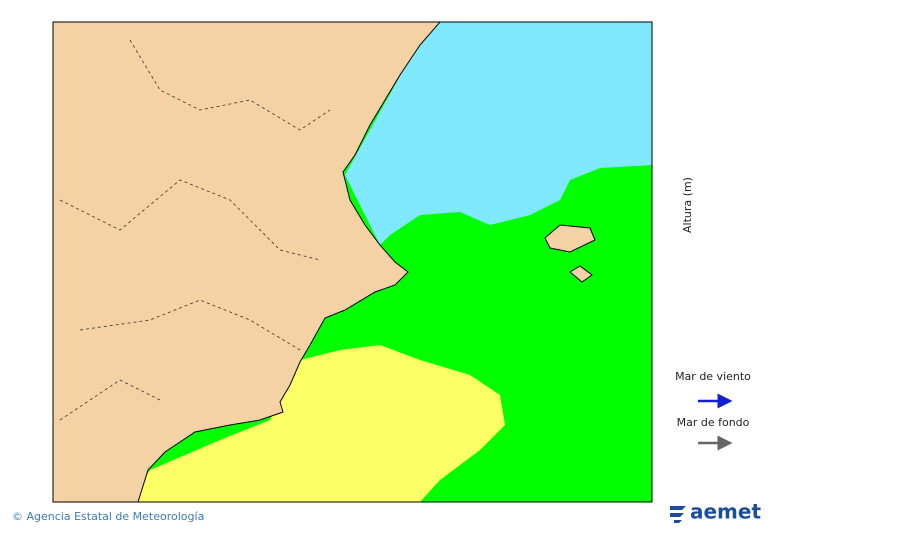  I want to click on footer-credit: © Agencia Estatal de Meteorología, so click(108, 516).